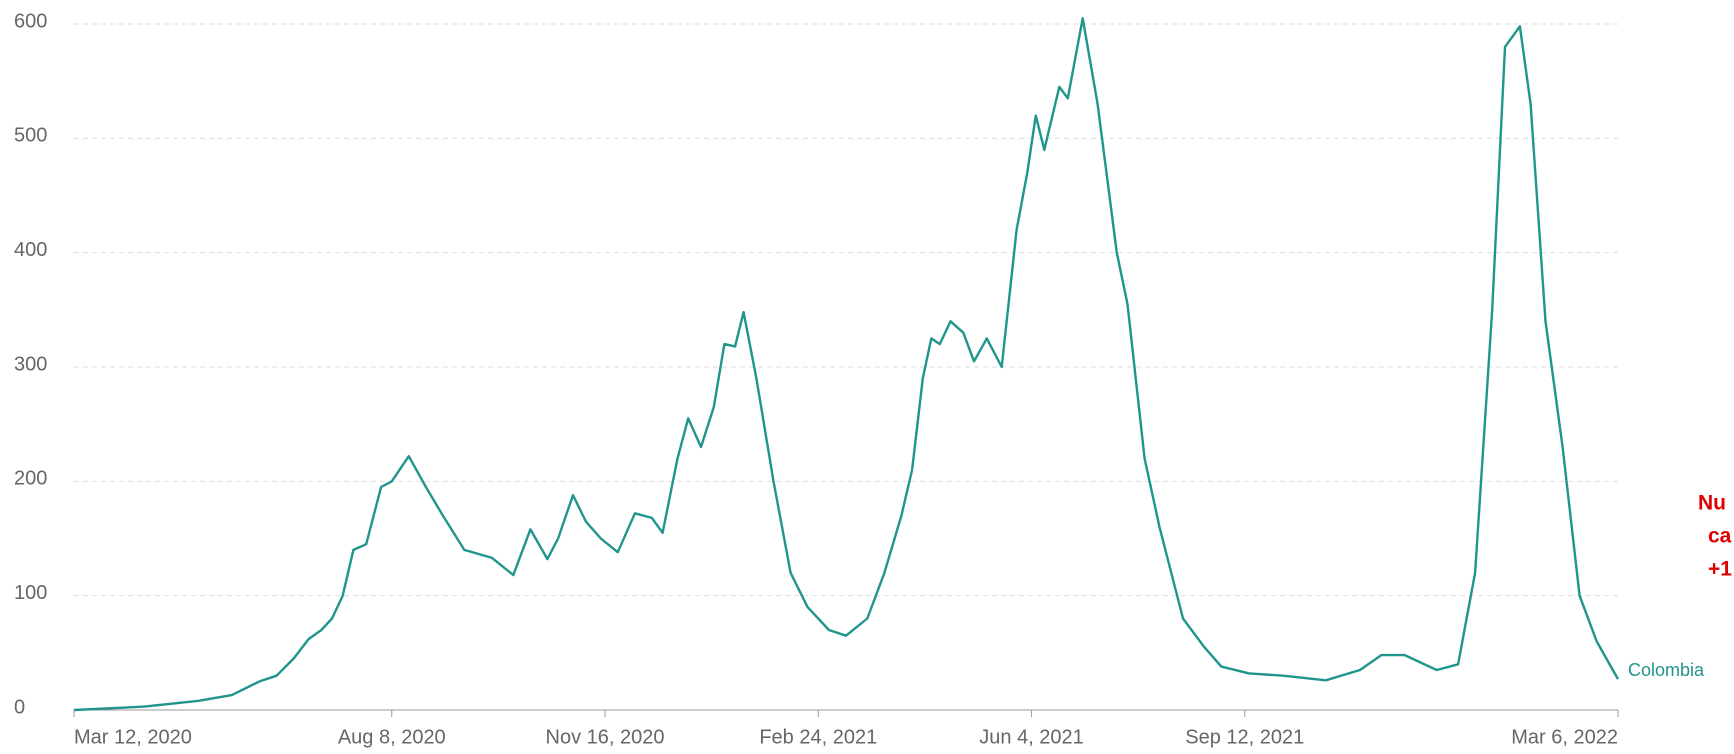 The height and width of the screenshot is (754, 1734). Describe the element at coordinates (133, 737) in the screenshot. I see `x-tick-label: Mar 12, 2020` at that location.